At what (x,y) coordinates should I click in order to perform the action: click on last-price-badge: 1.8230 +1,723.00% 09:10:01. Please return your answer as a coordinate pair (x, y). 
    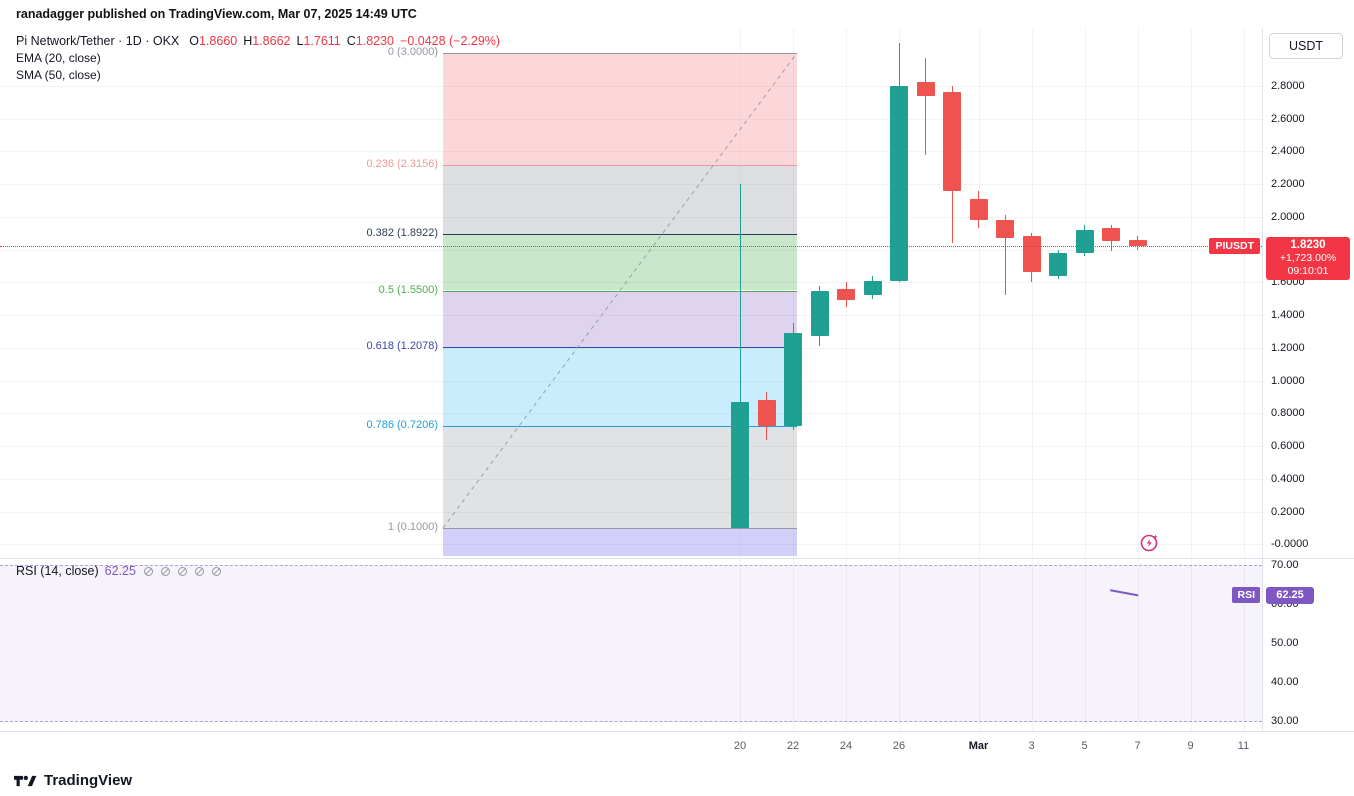
    Looking at the image, I should click on (1308, 258).